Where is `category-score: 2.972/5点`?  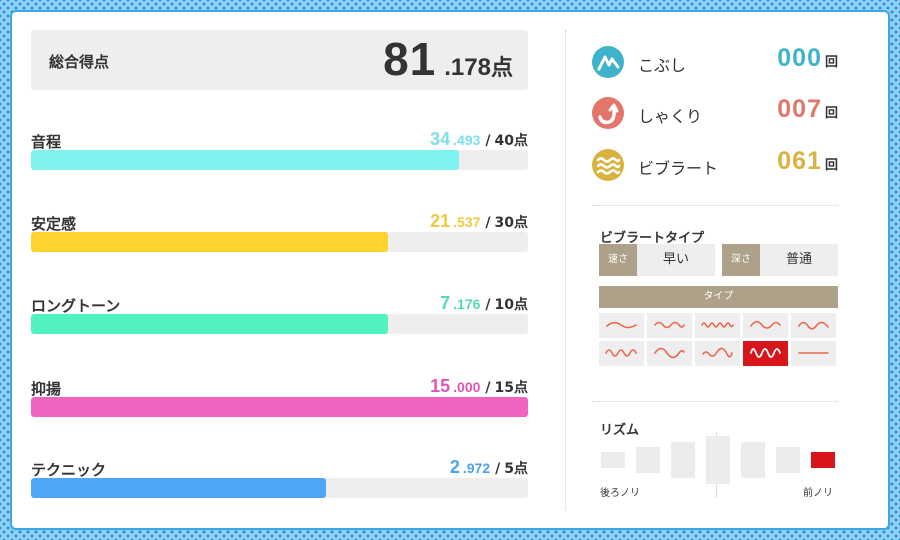
category-score: 2.972/5点 is located at coordinates (489, 467).